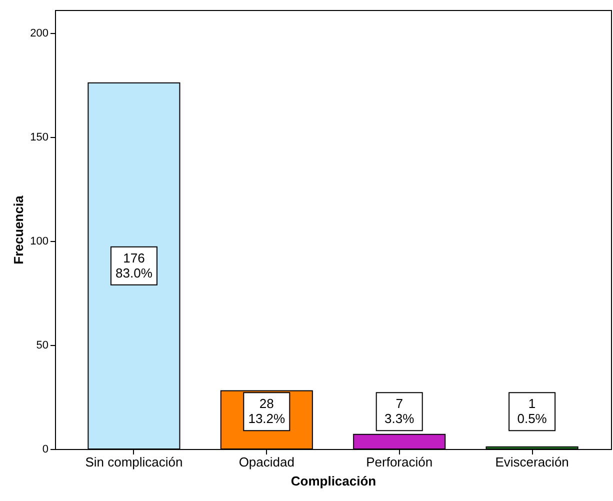 Image resolution: width=613 pixels, height=501 pixels. I want to click on data-label: 1 0.5%, so click(532, 411).